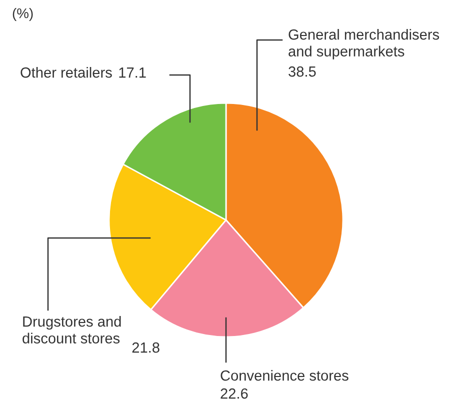 The width and height of the screenshot is (467, 403). What do you see at coordinates (132, 73) in the screenshot?
I see `data-label: 17.1` at bounding box center [132, 73].